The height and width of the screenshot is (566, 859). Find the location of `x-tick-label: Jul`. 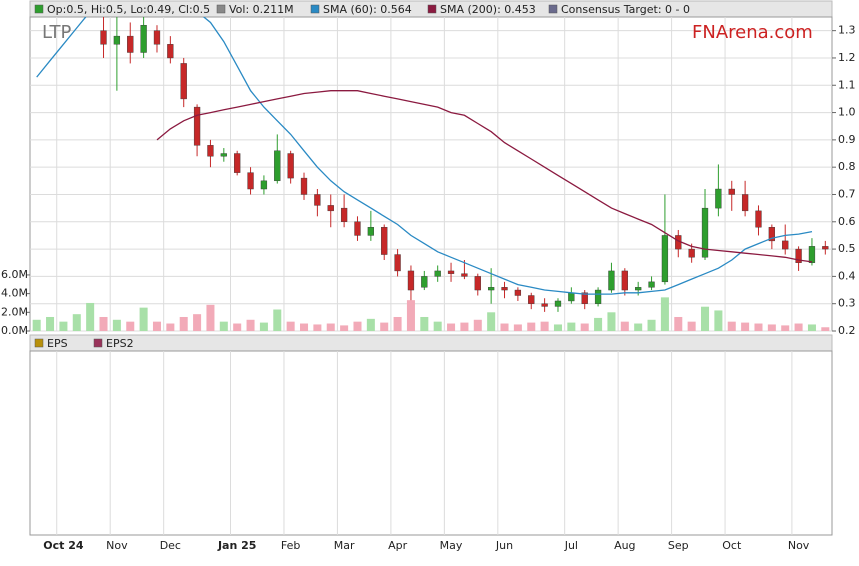

x-tick-label: Jul is located at coordinates (571, 545).